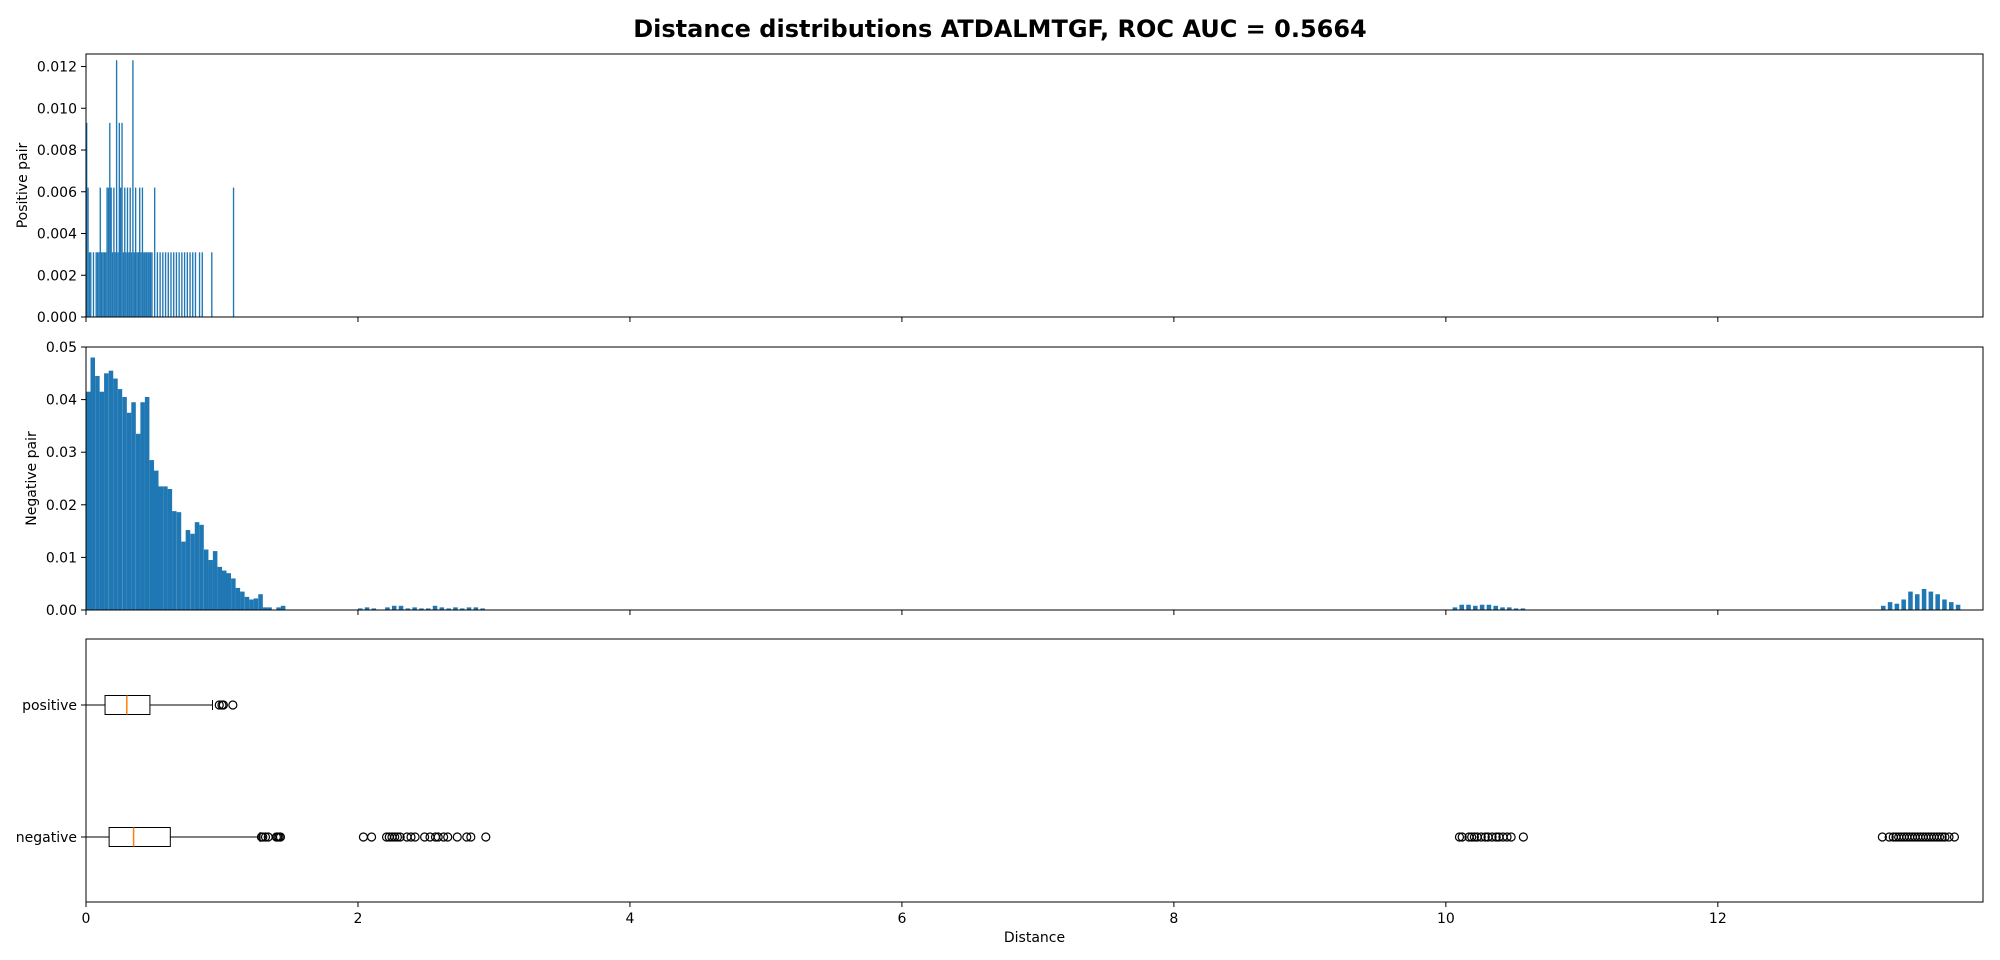 The width and height of the screenshot is (2000, 960). What do you see at coordinates (1173, 919) in the screenshot?
I see `x-tick-label: 8` at bounding box center [1173, 919].